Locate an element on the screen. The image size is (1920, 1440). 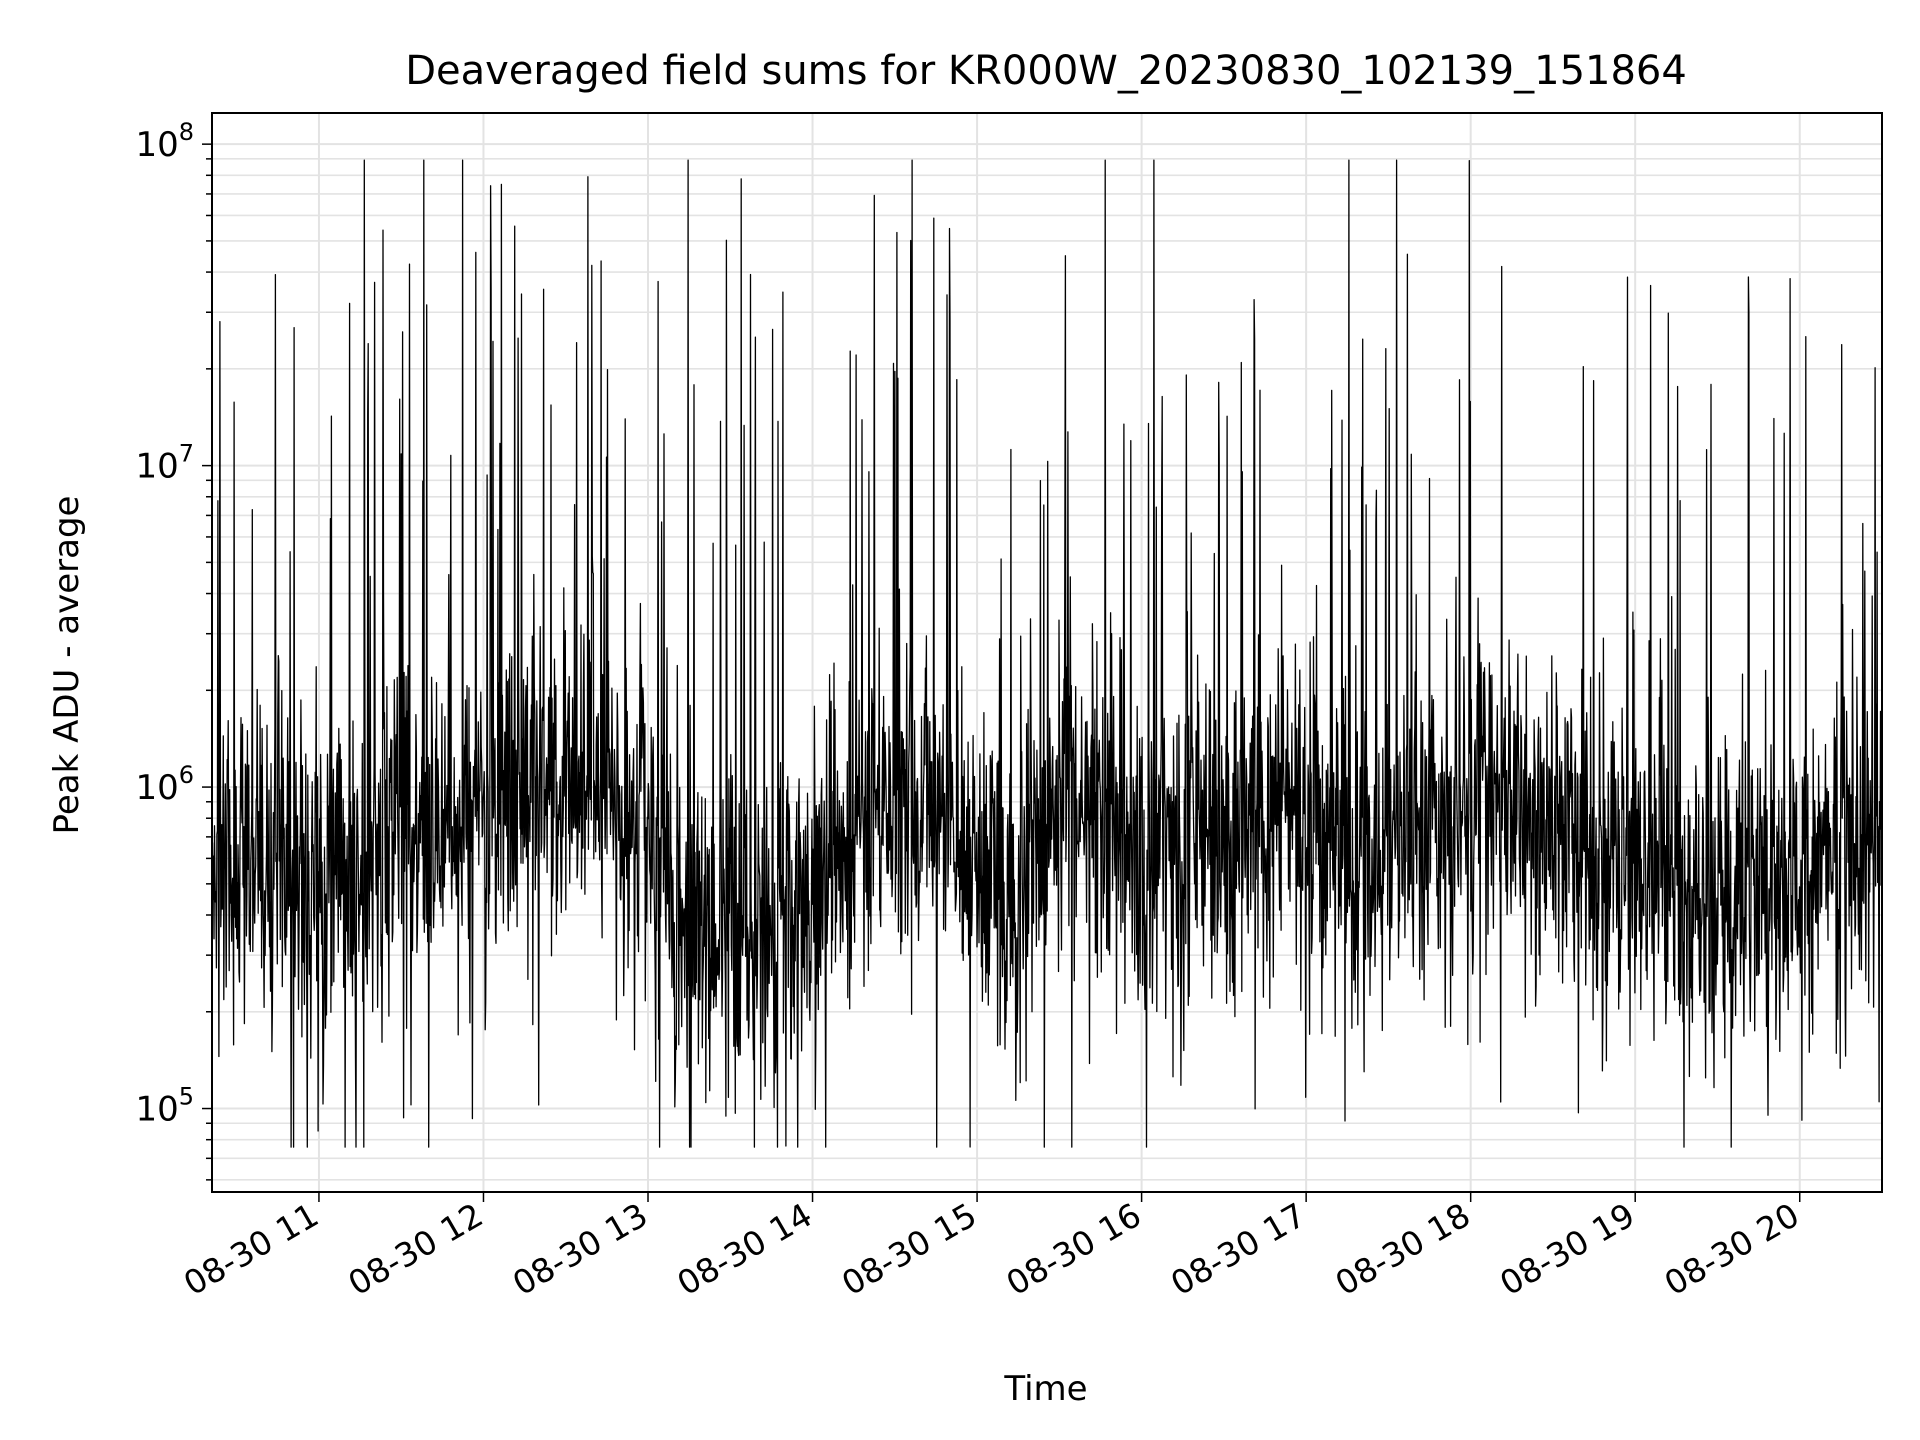
y-axis-label: Peak ADU - average is located at coordinates (67, 665).